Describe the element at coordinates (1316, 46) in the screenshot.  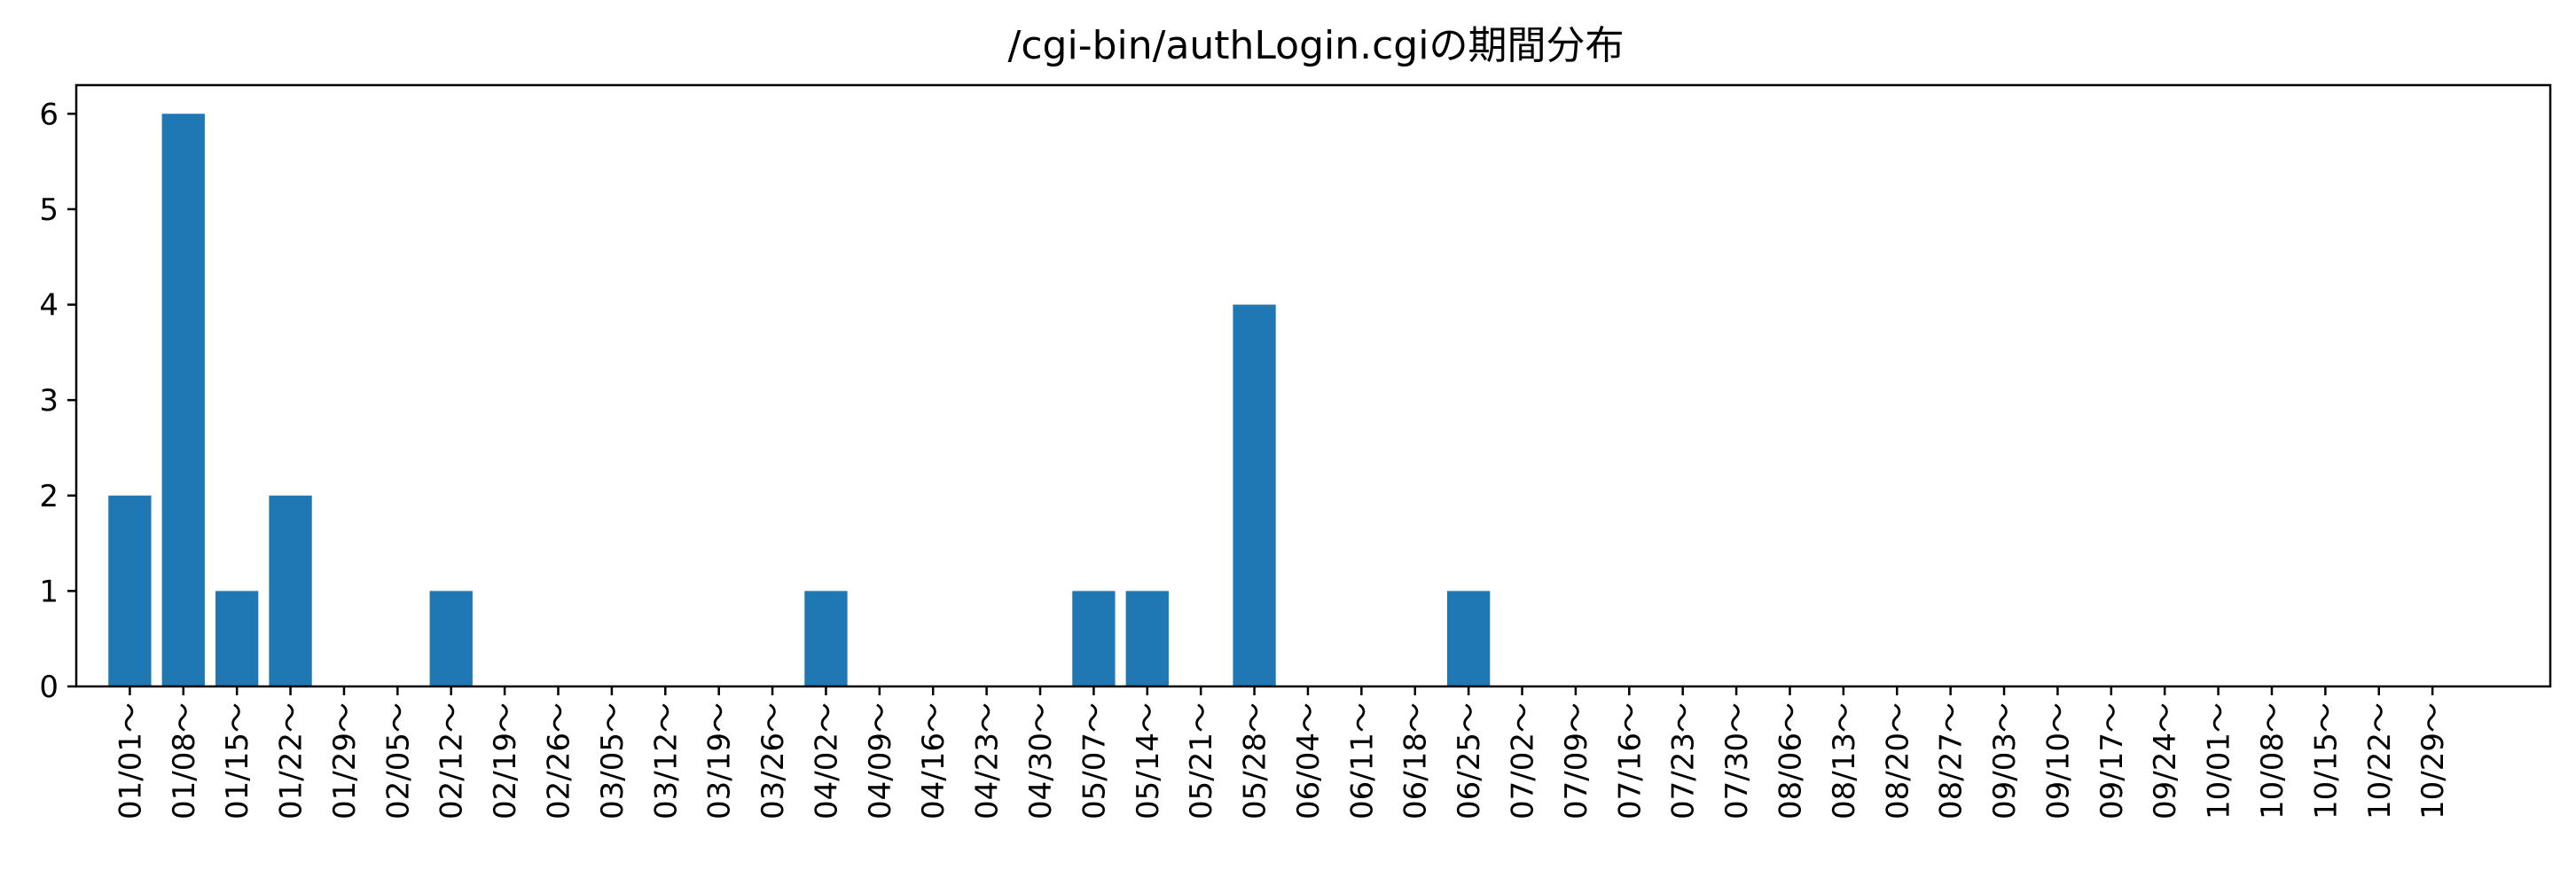
I see `chart-title: /cgi-bin/authLogin.cgiの期間分布` at that location.